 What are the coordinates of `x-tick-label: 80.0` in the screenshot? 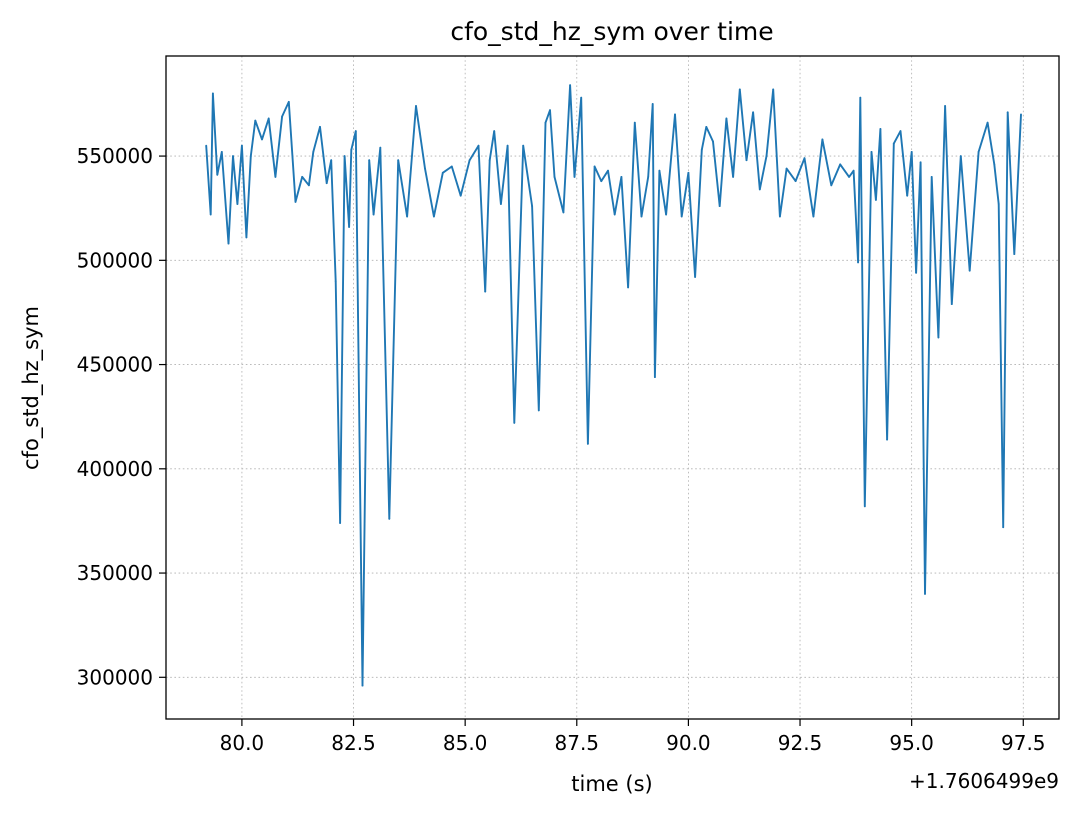 It's located at (242, 743).